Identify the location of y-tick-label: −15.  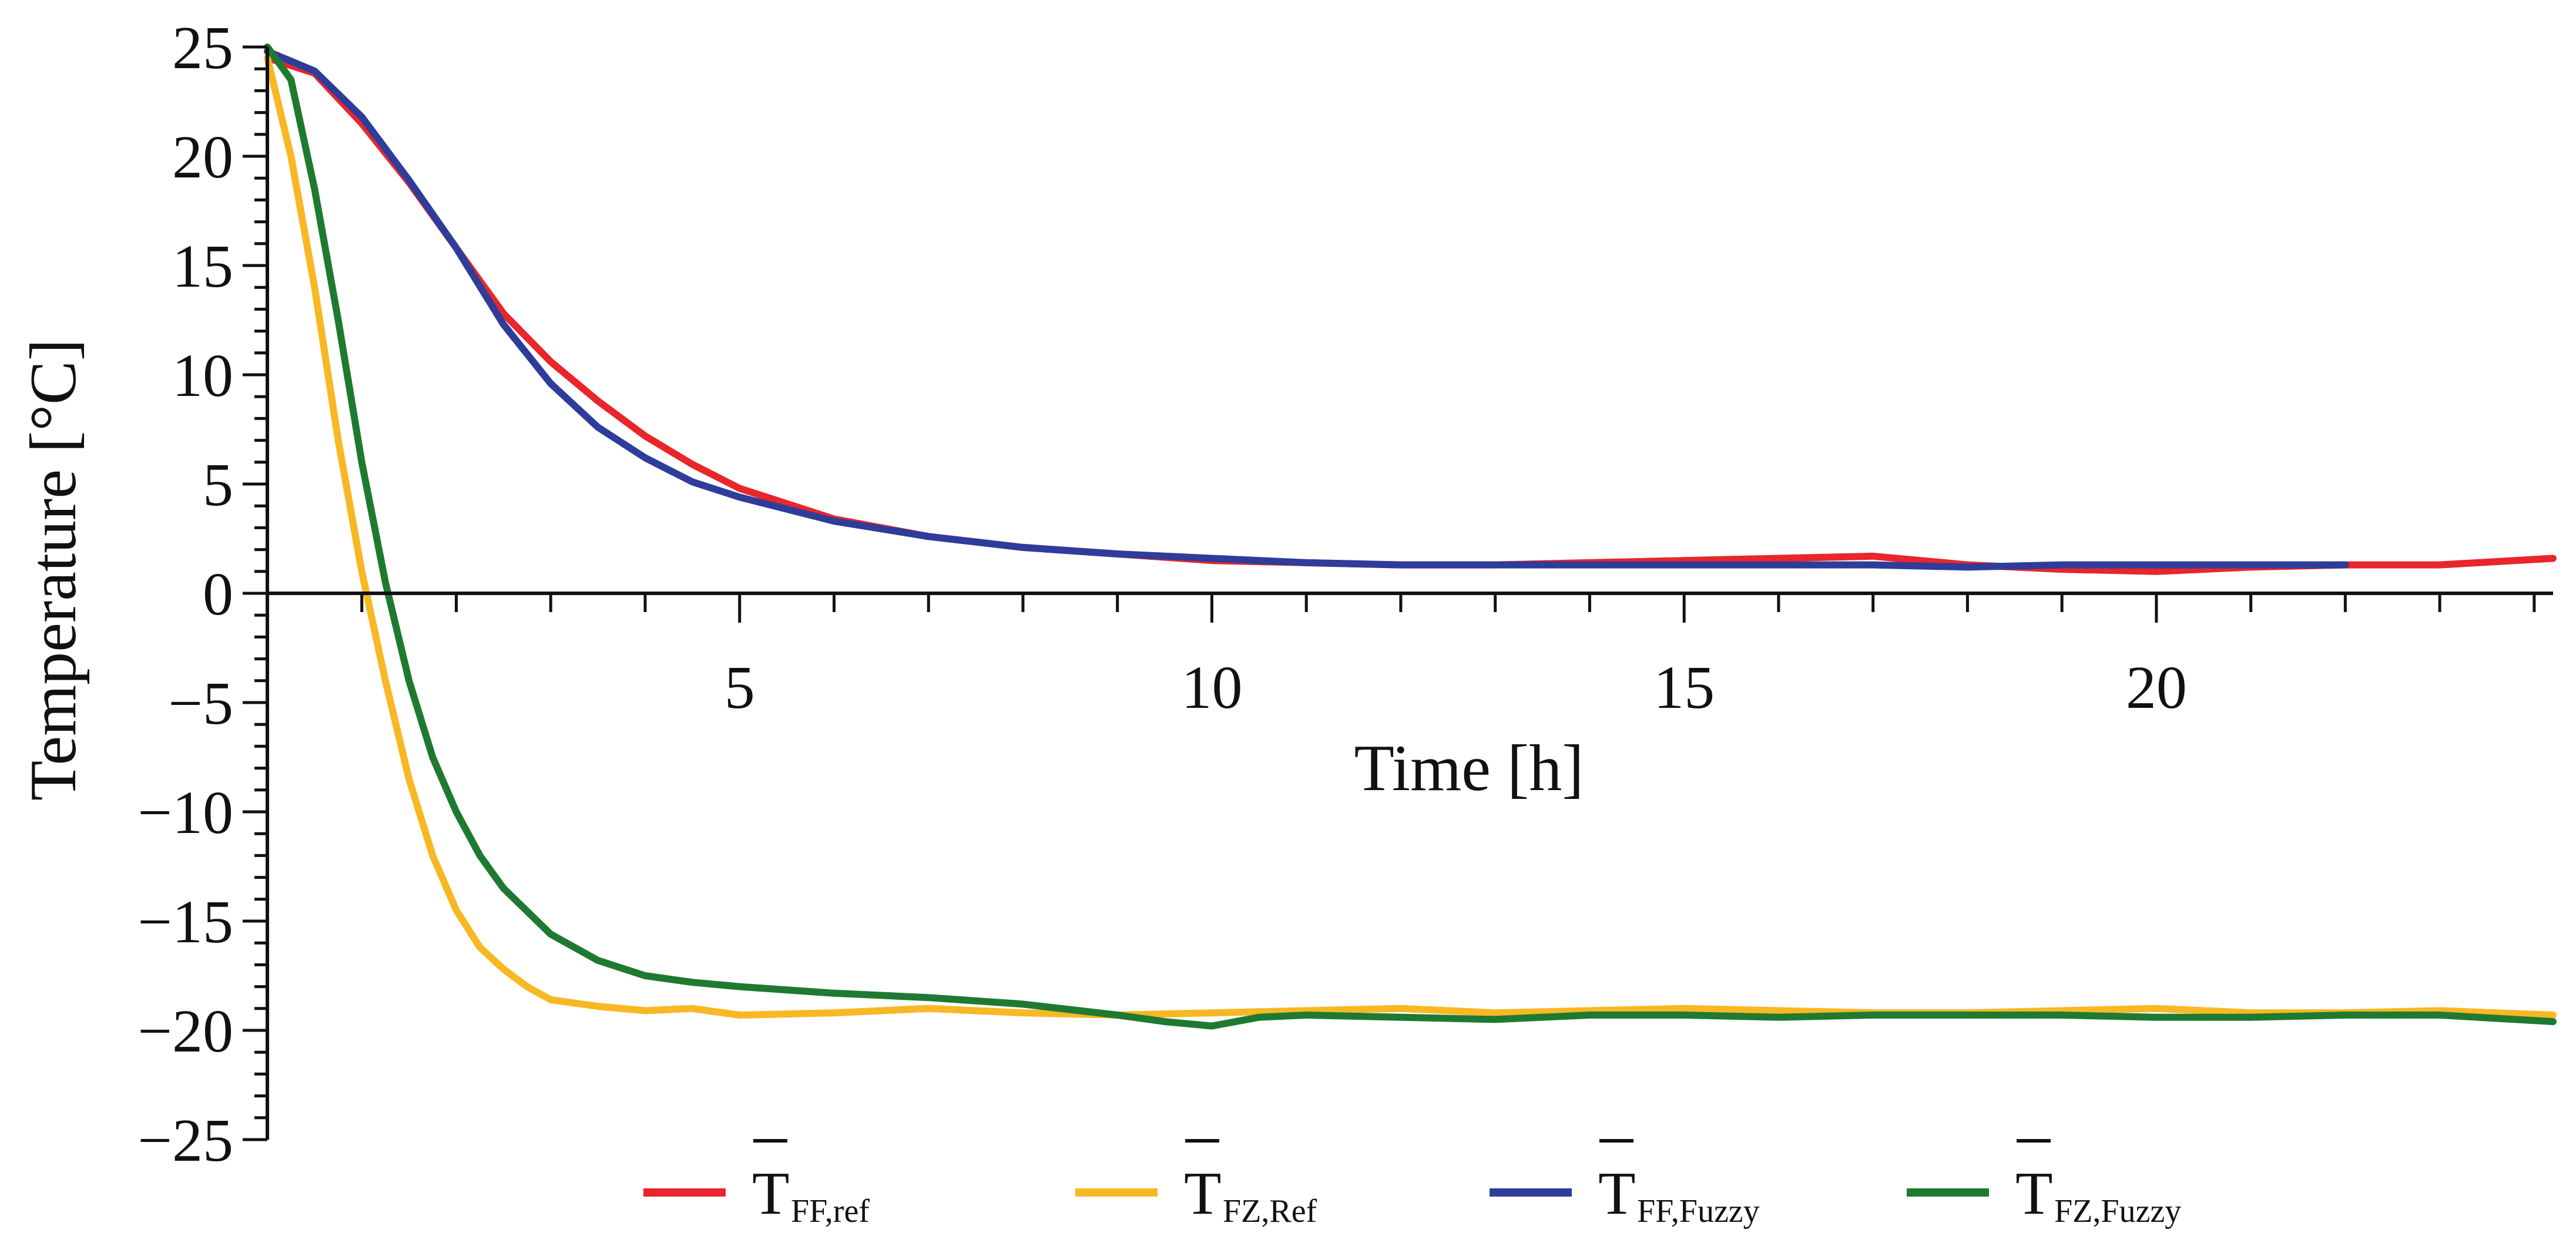
(185, 922).